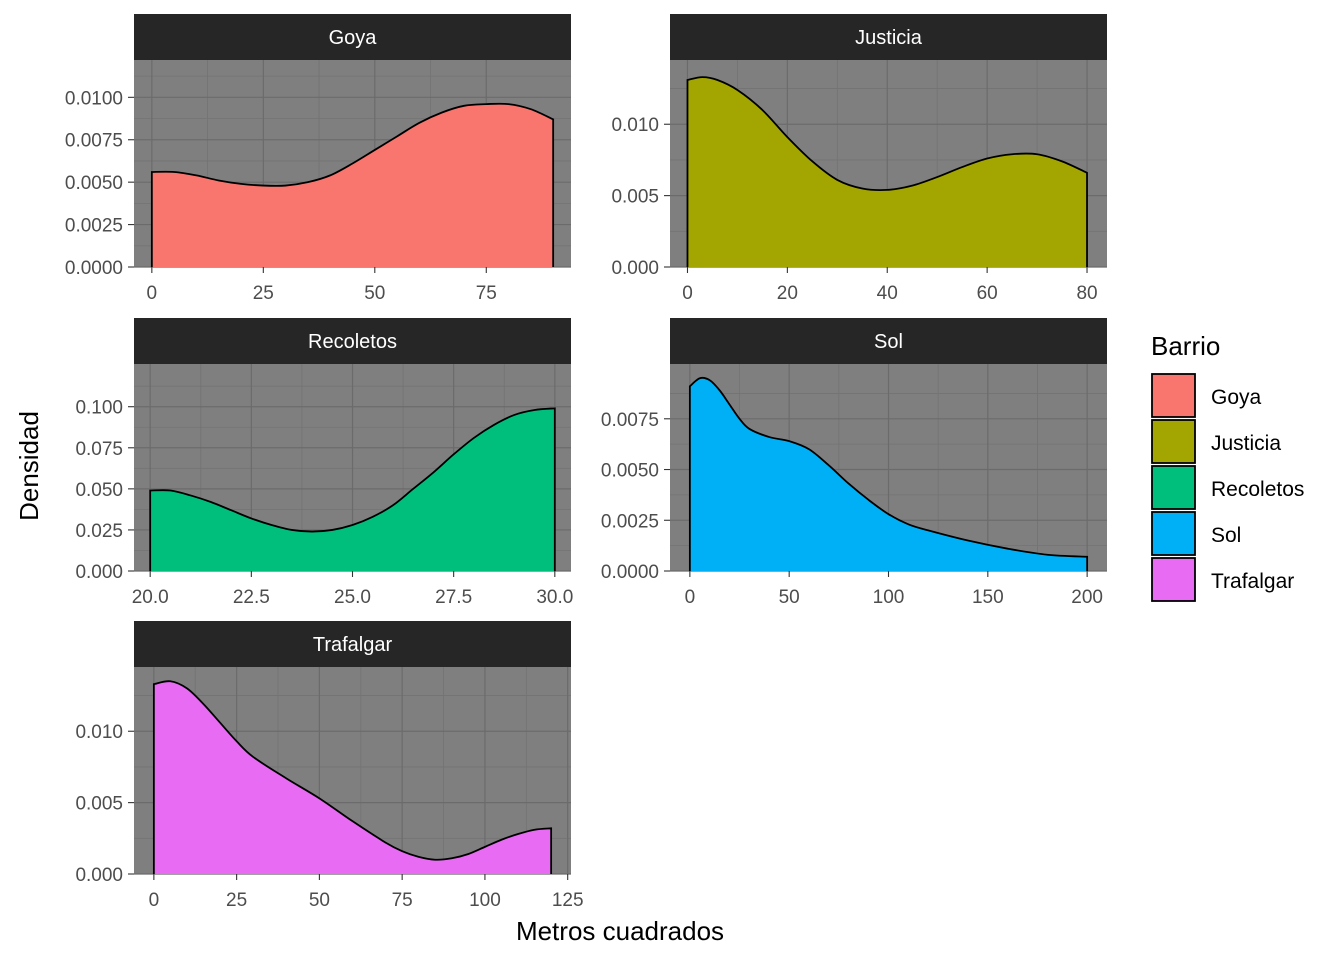 This screenshot has width=1344, height=960. I want to click on density-area-goya, so click(352, 185).